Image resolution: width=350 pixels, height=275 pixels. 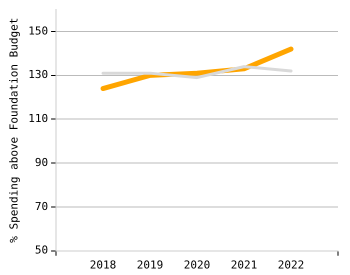 I want to click on x-tick-label: 2018, so click(x=103, y=265).